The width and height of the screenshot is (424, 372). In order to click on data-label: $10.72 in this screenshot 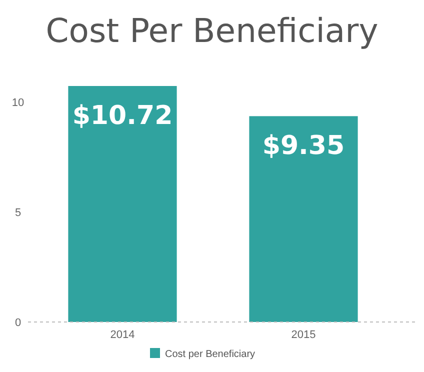, I will do `click(122, 116)`.